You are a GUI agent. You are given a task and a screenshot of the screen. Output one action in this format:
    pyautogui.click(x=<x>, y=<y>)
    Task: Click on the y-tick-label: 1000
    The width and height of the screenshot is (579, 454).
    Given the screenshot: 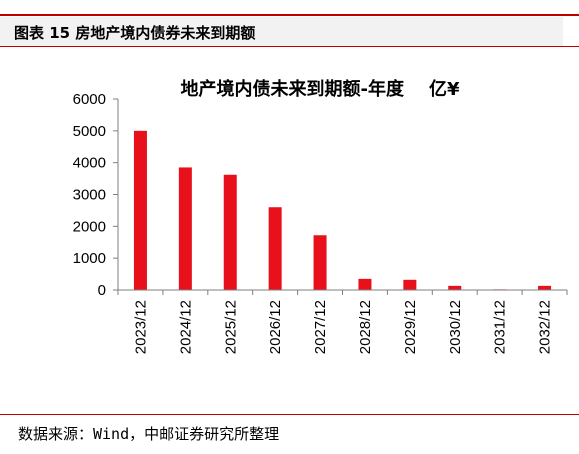 What is the action you would take?
    pyautogui.click(x=89, y=258)
    